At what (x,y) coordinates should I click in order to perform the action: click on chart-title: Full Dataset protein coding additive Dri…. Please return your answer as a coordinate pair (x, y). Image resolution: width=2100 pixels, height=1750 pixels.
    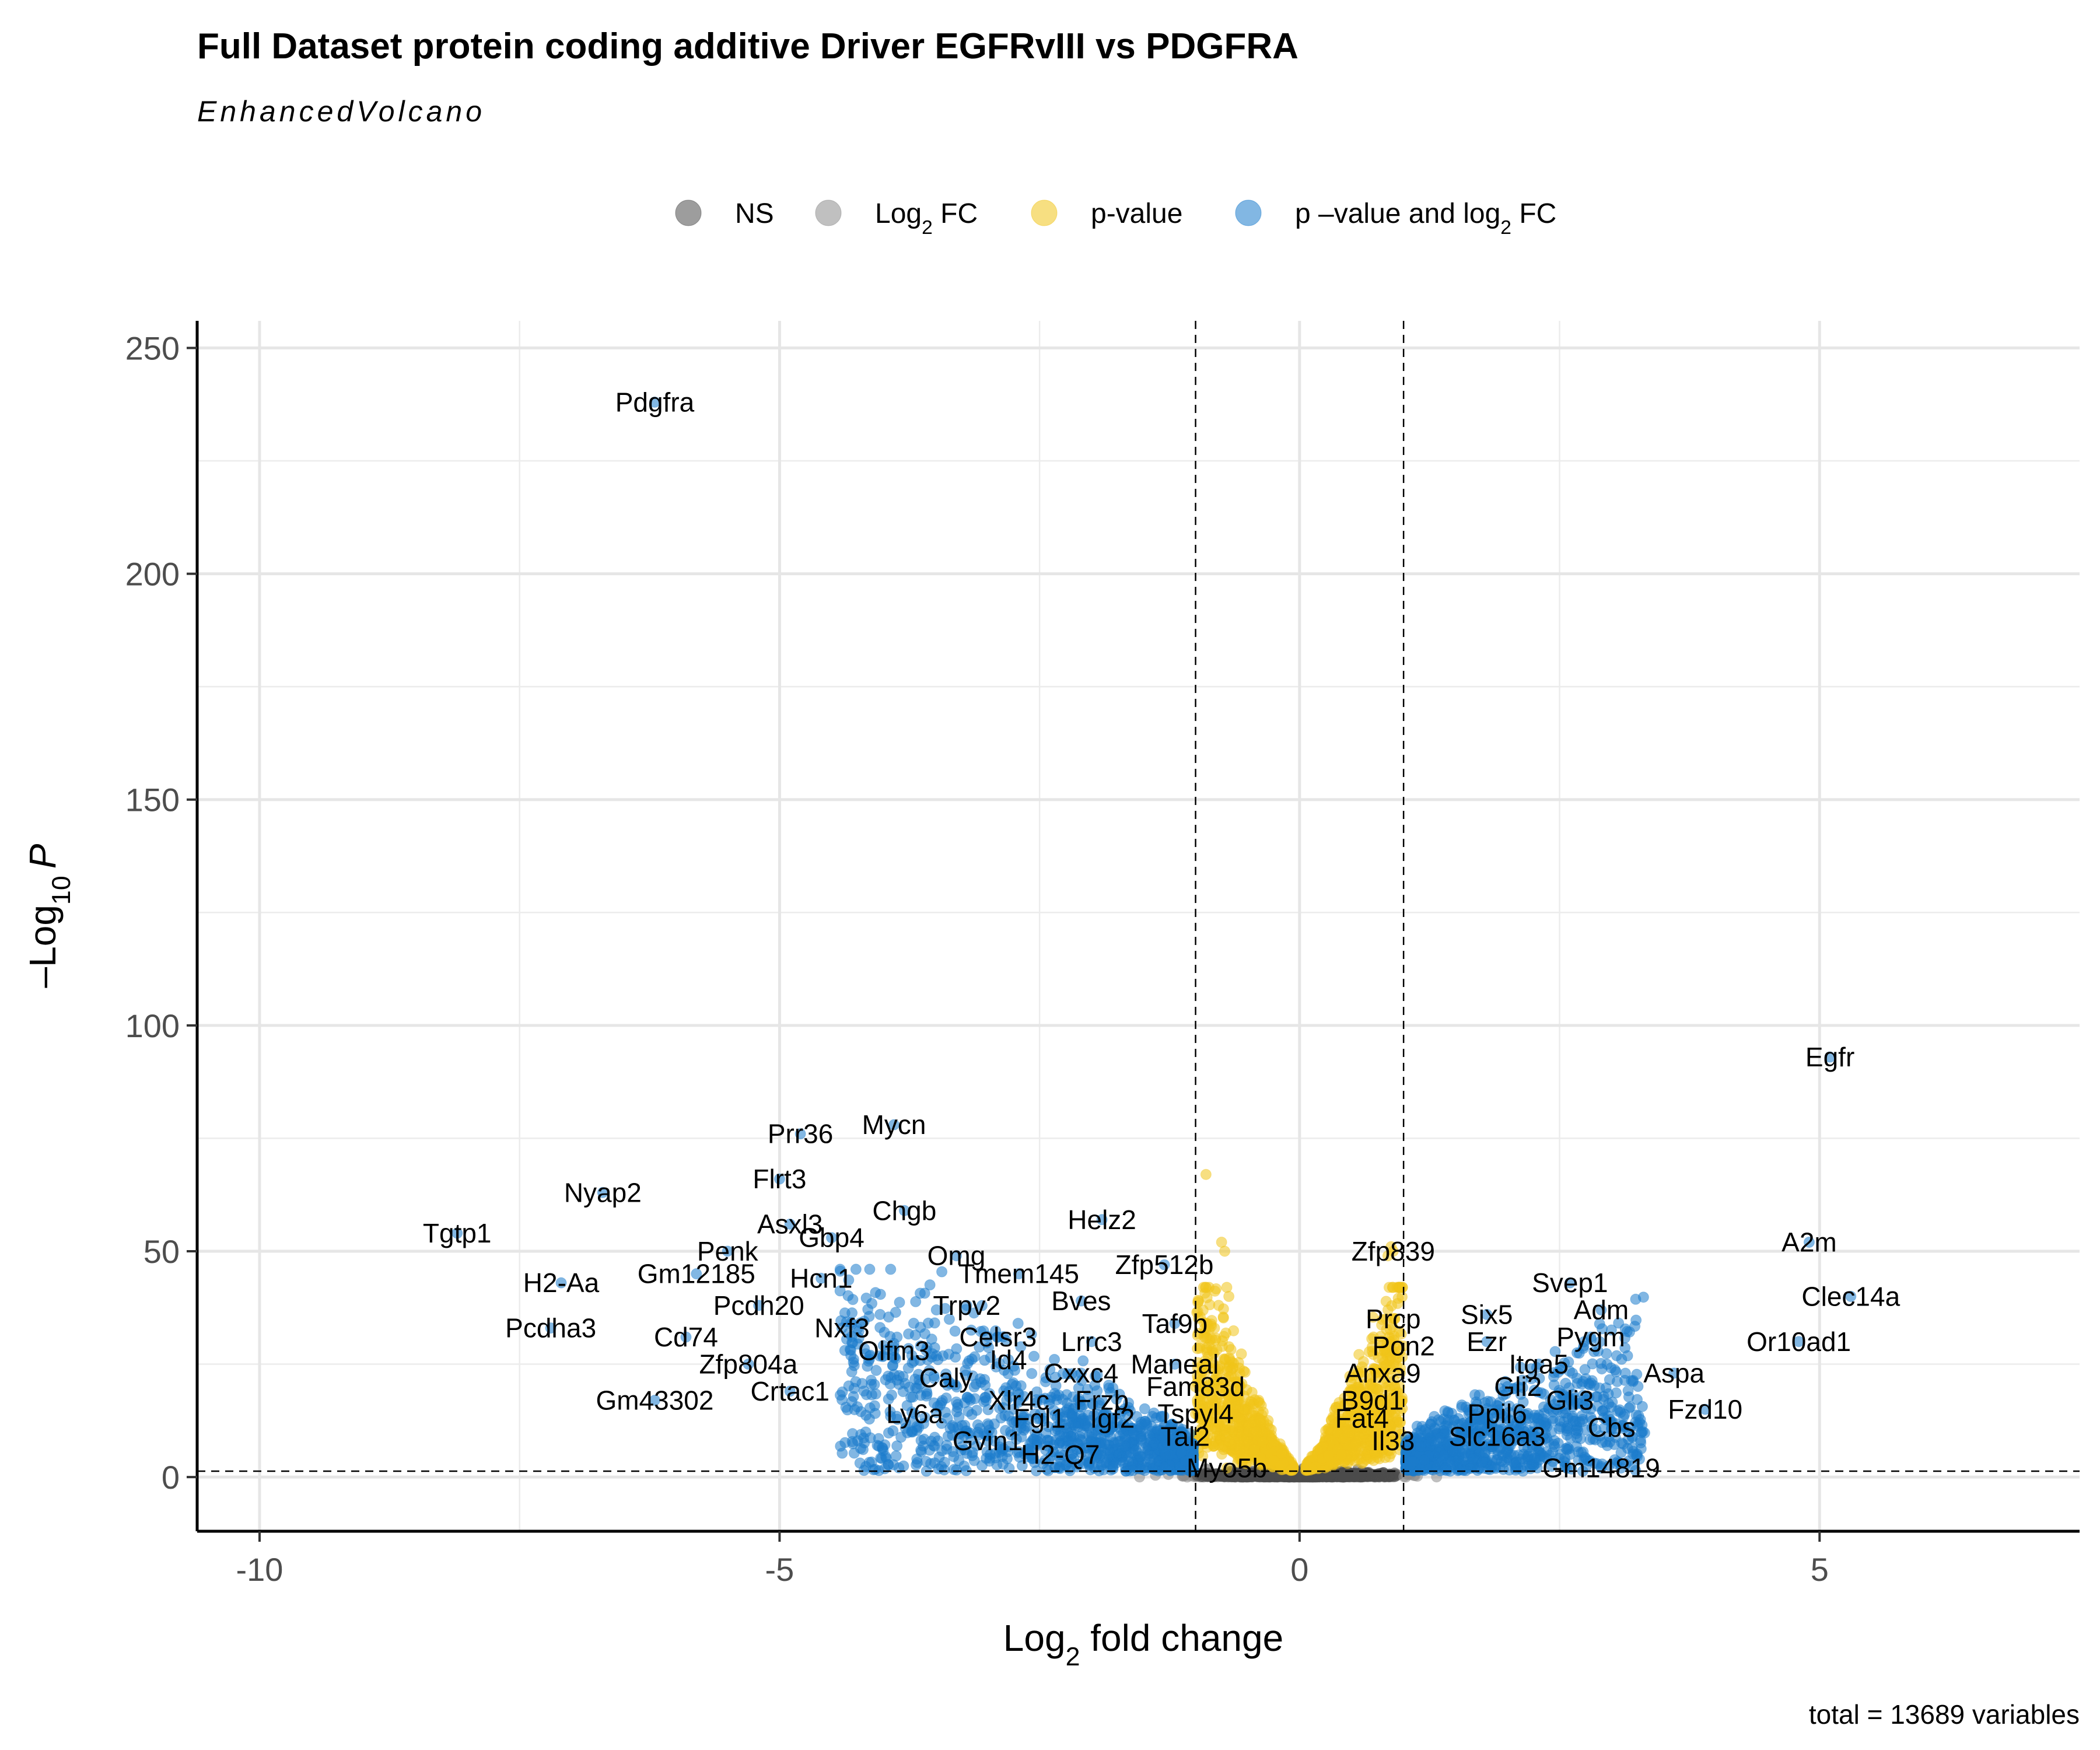
    Looking at the image, I should click on (747, 46).